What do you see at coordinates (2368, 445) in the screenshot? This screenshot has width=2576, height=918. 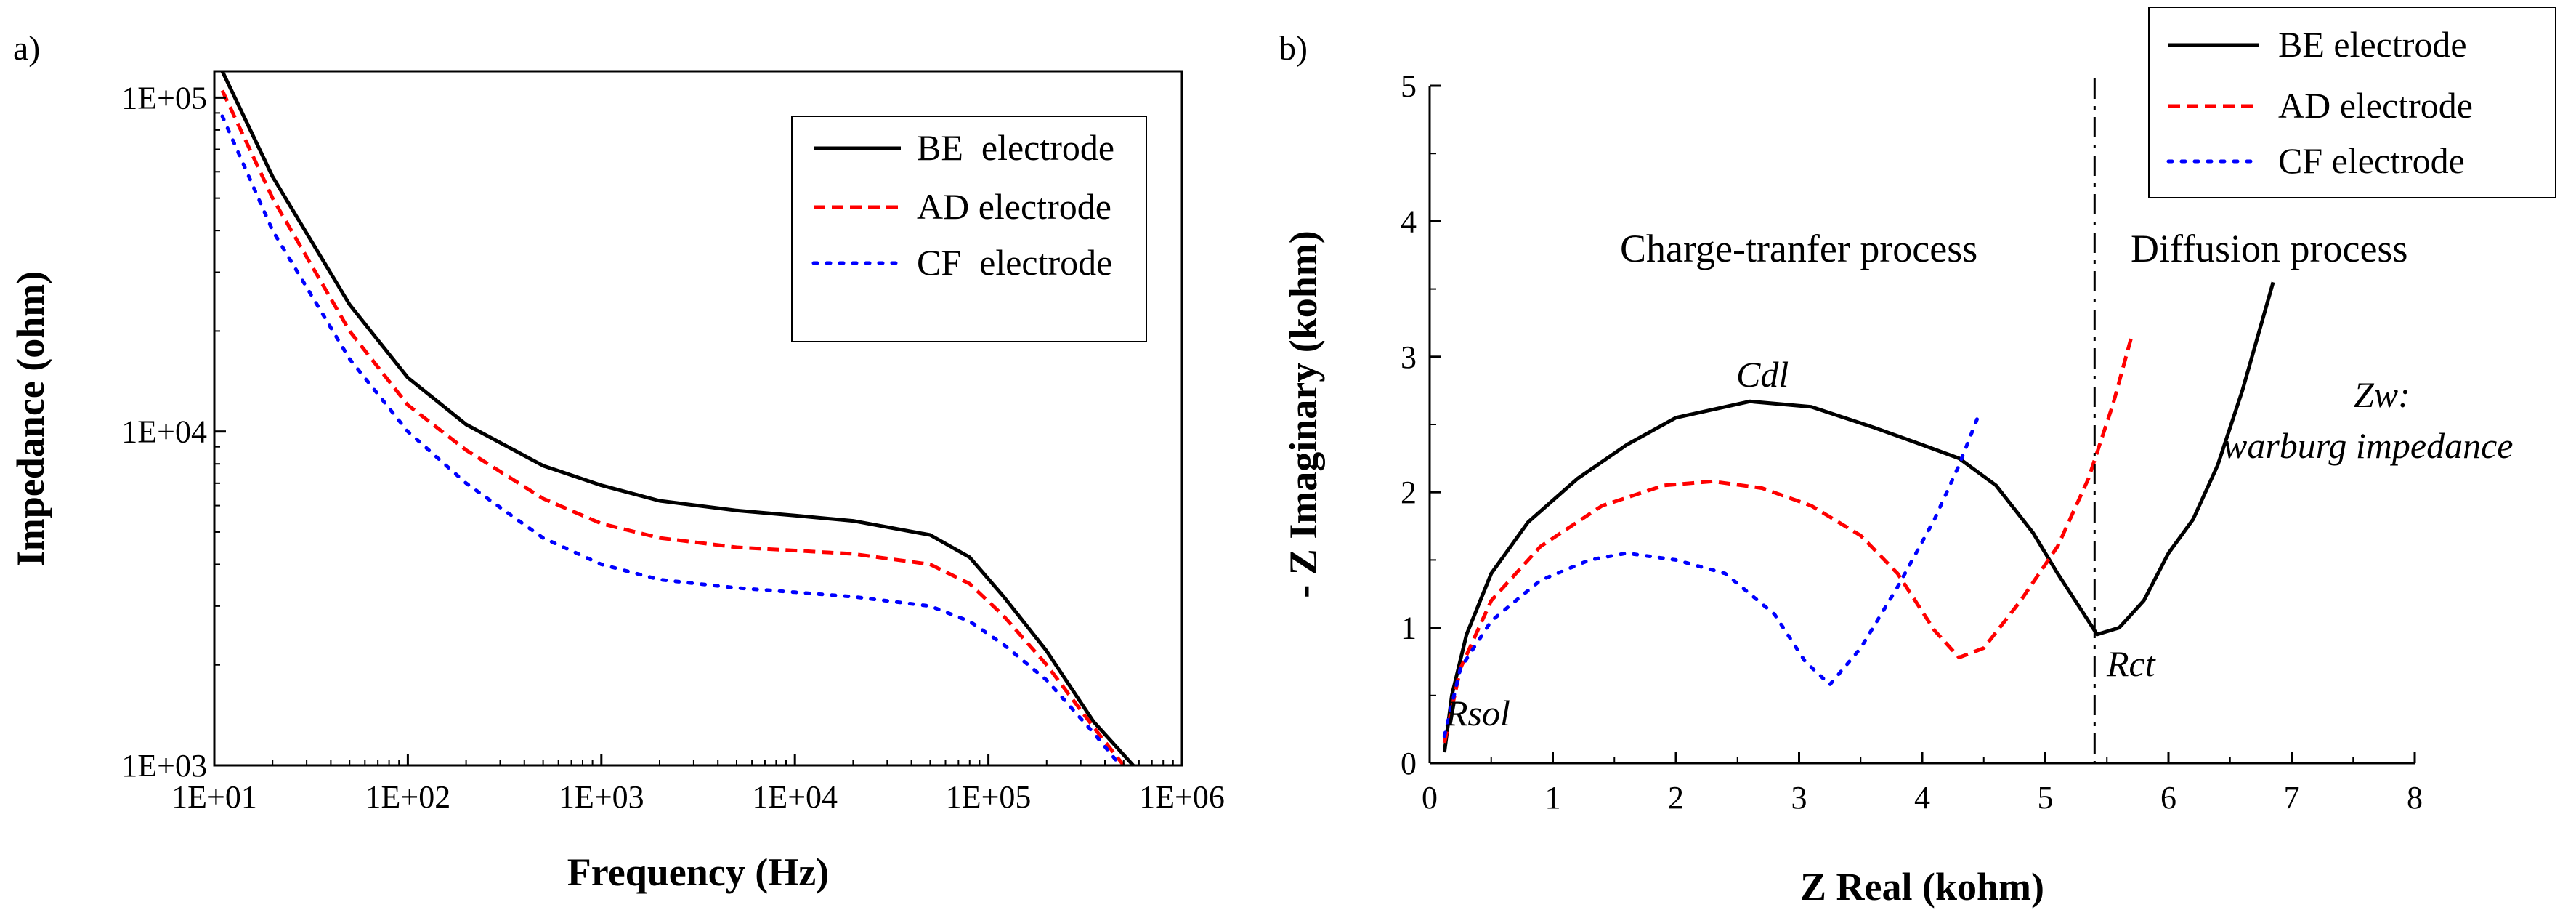 I see `annotation-zw-desc: warburg impedance` at bounding box center [2368, 445].